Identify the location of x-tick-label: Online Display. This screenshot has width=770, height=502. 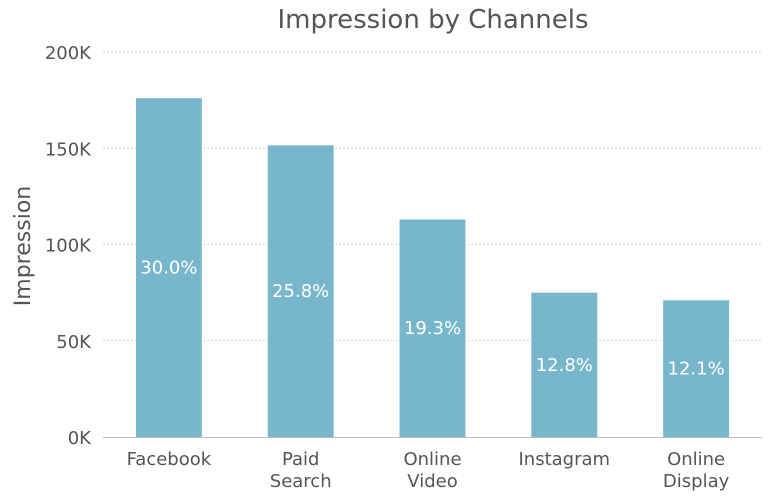
(696, 470).